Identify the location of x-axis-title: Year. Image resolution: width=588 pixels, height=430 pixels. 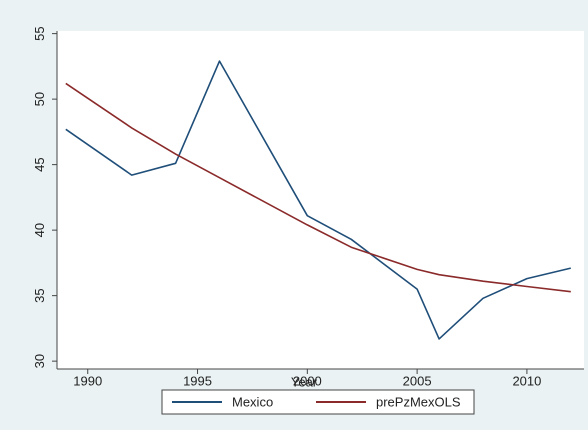
(304, 382).